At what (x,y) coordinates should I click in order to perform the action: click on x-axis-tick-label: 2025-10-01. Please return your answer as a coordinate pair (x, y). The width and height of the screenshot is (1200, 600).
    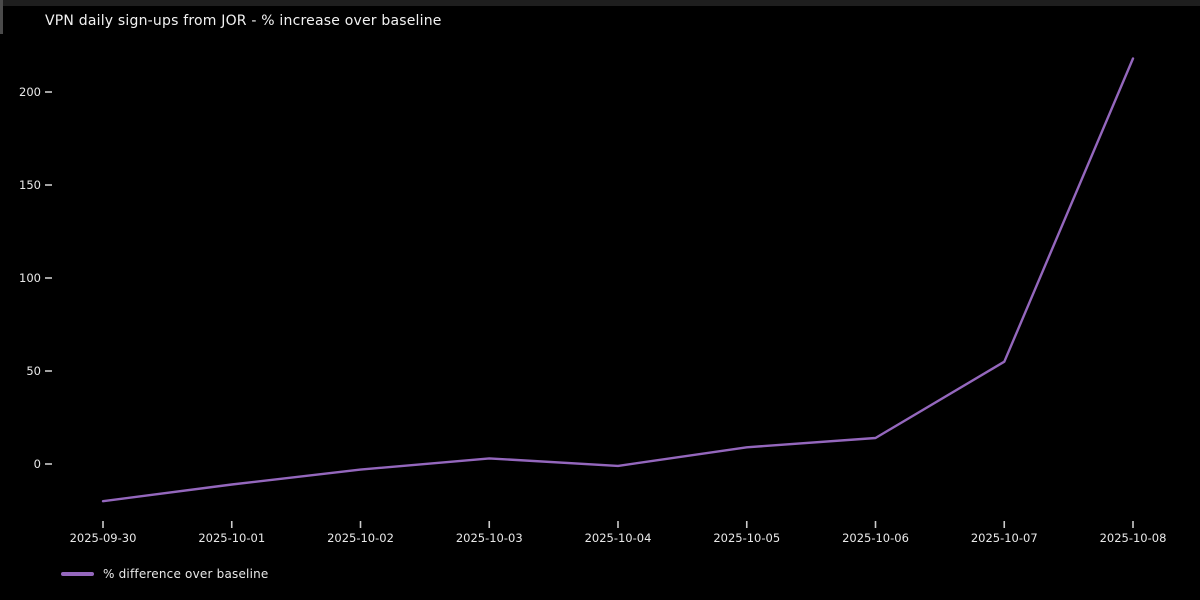
    Looking at the image, I should click on (231, 538).